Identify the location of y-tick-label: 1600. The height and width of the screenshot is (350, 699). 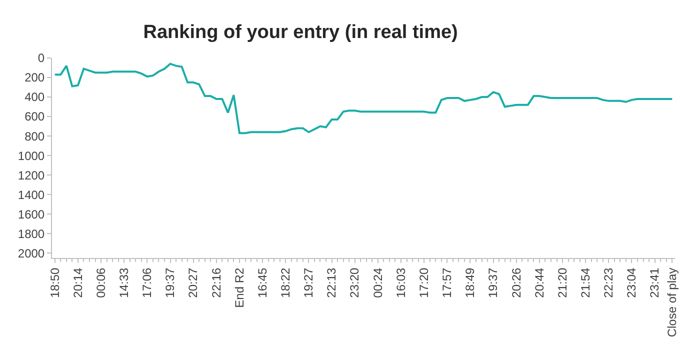
(31, 214).